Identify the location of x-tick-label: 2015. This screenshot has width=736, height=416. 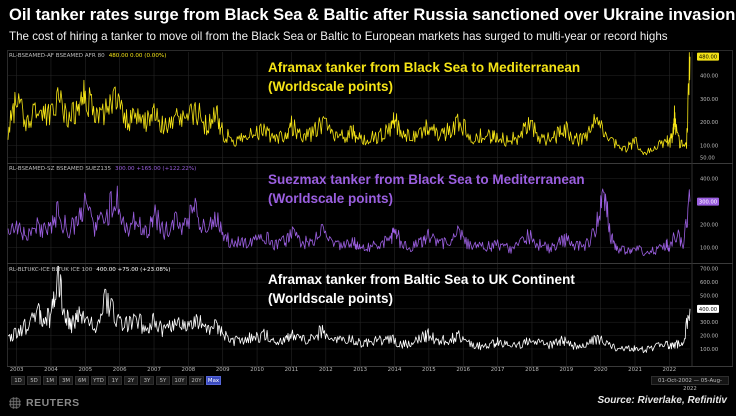
(429, 370).